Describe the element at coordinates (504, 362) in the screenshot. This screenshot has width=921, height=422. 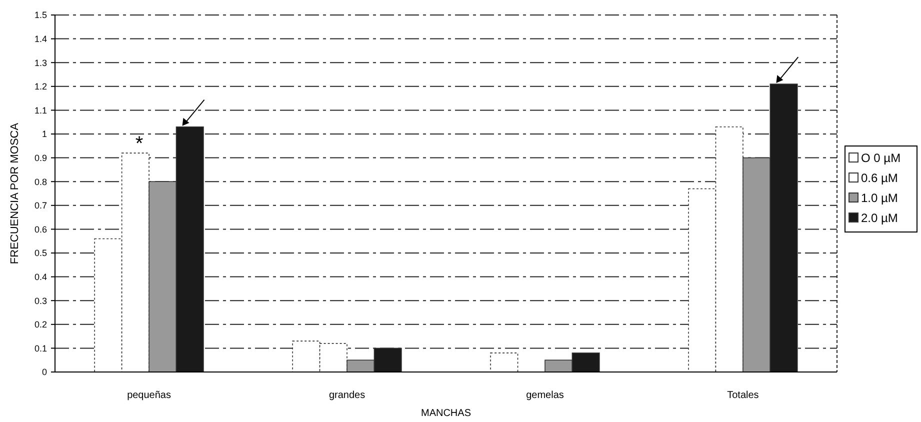
I see `bar` at that location.